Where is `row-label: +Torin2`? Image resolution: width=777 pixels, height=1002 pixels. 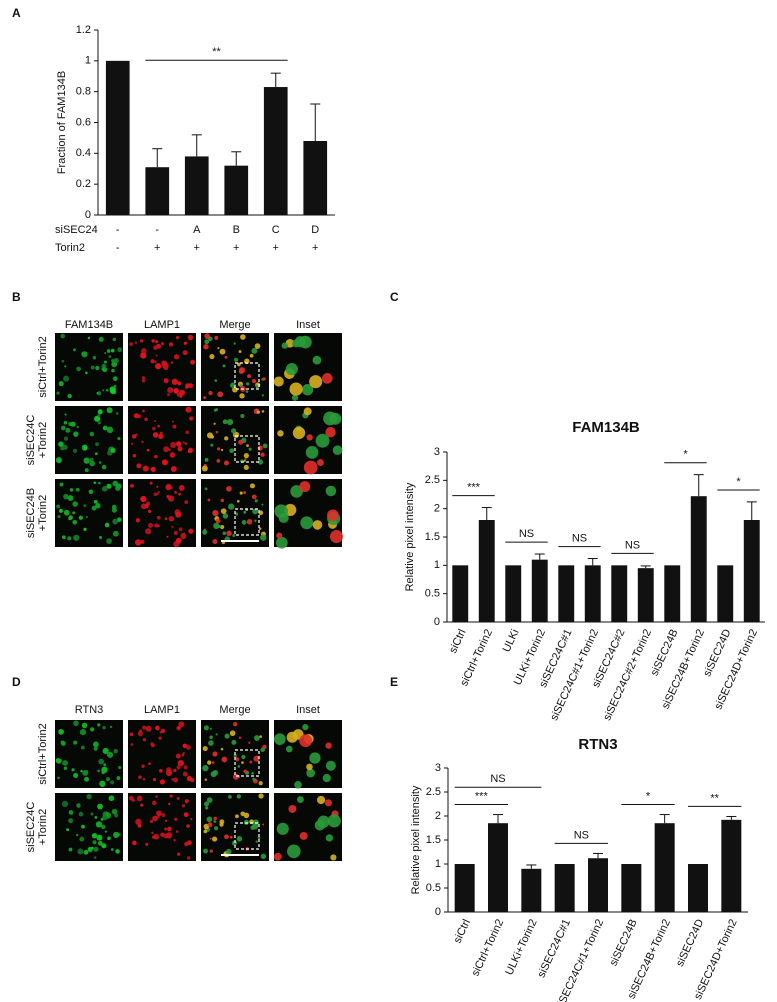
row-label: +Torin2 is located at coordinates (43, 827).